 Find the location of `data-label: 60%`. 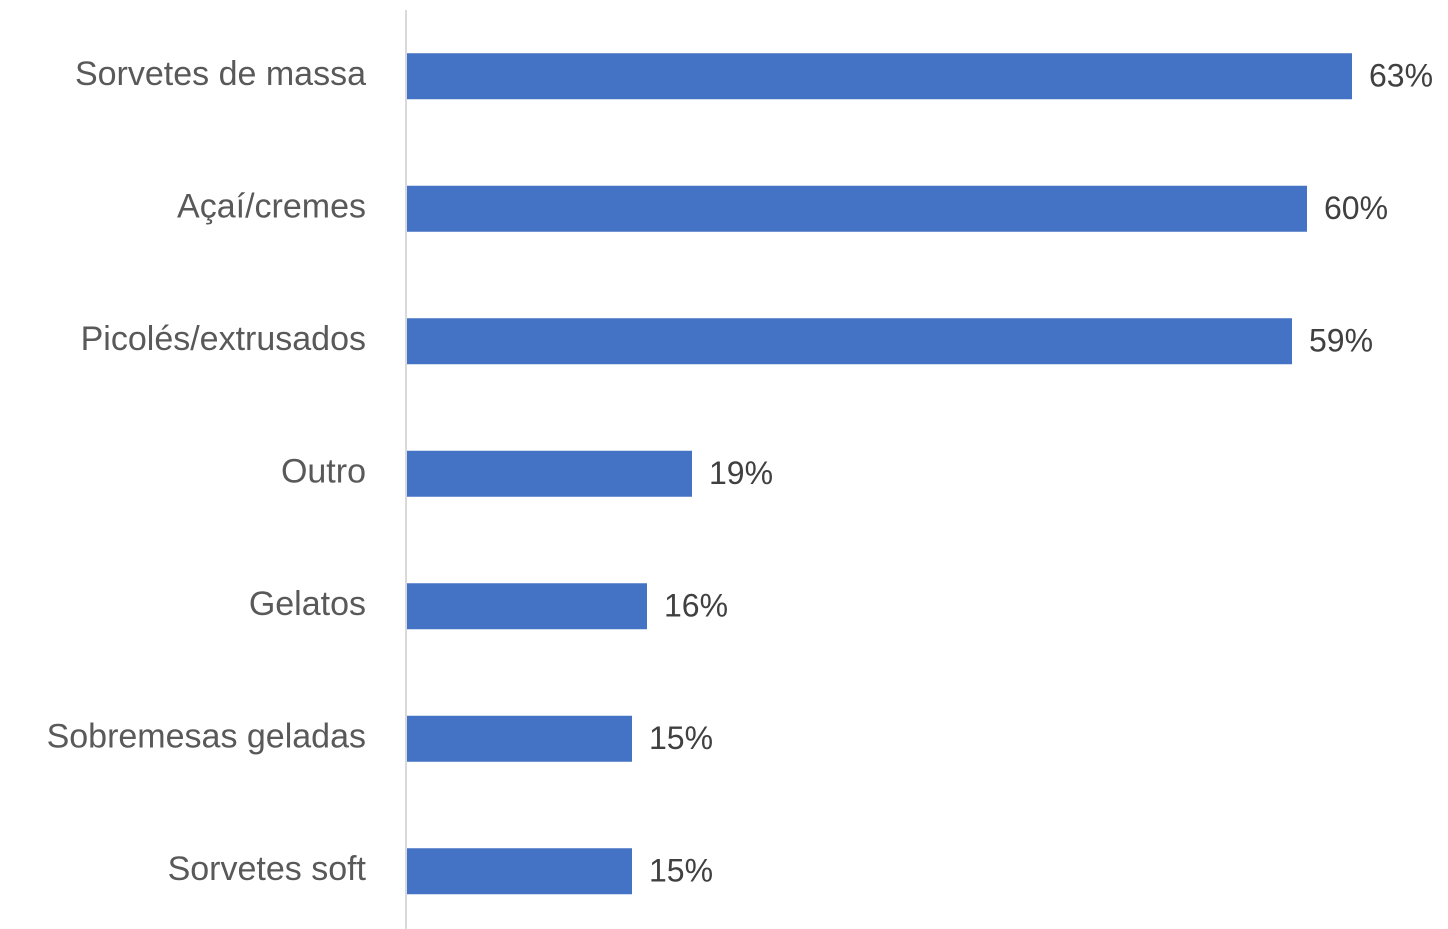

data-label: 60% is located at coordinates (1356, 208).